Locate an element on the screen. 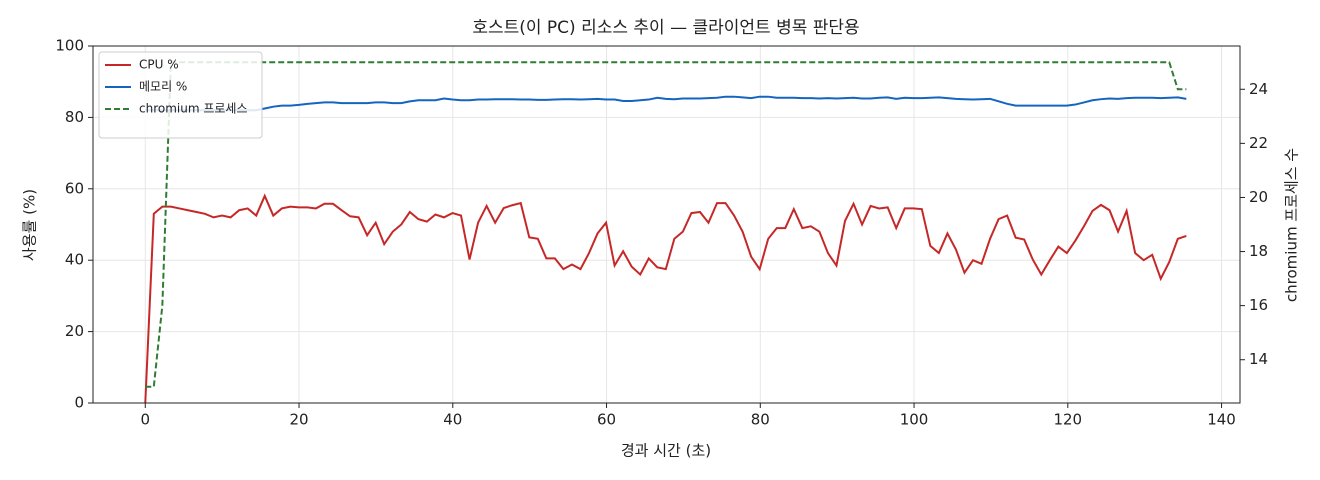  y-tick-label: 60 is located at coordinates (74, 188).